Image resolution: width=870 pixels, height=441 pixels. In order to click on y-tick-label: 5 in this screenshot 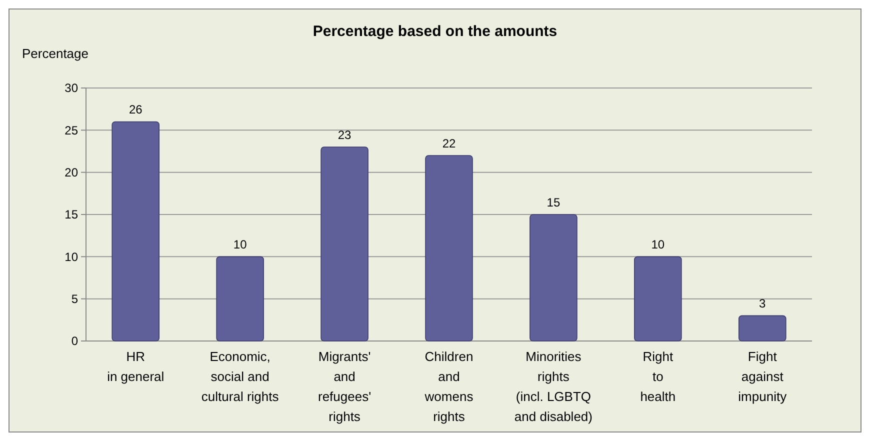, I will do `click(74, 299)`.